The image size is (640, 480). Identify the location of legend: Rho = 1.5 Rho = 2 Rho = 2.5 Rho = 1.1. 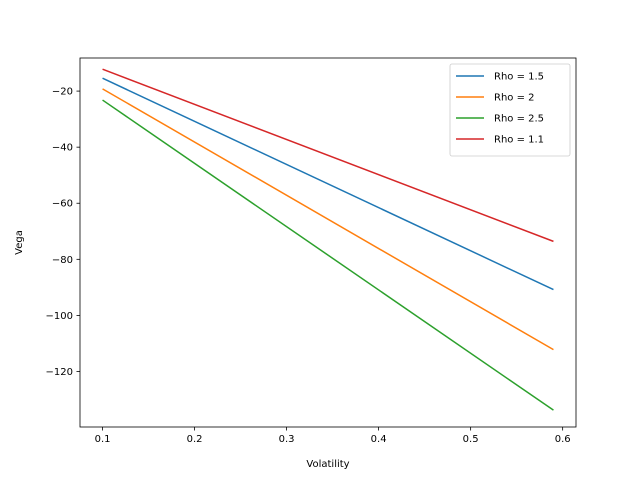
(510, 110).